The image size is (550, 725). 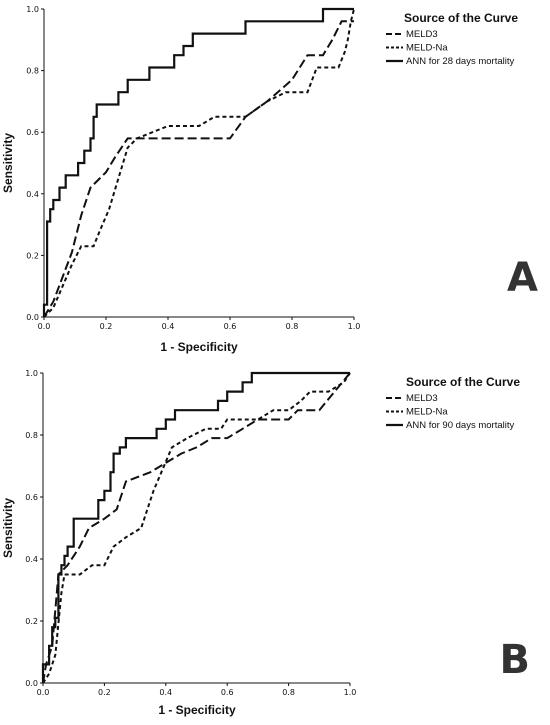 What do you see at coordinates (522, 278) in the screenshot?
I see `panel-letter: A` at bounding box center [522, 278].